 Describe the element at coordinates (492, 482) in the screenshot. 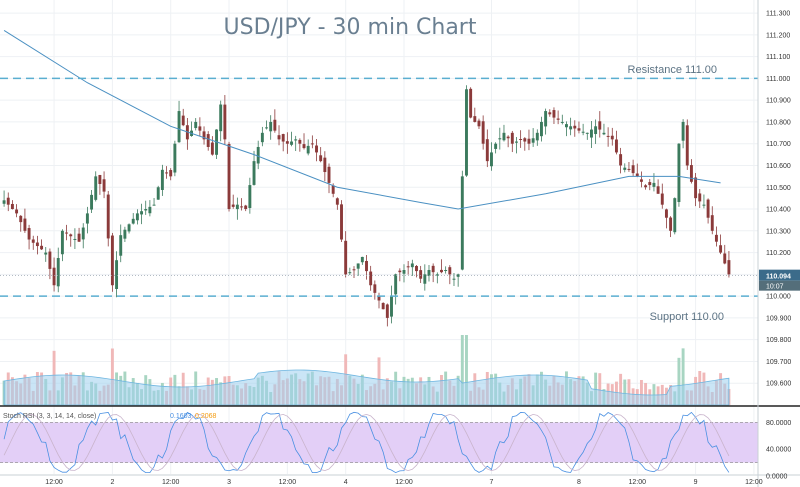

I see `x-tick-label: 7` at that location.